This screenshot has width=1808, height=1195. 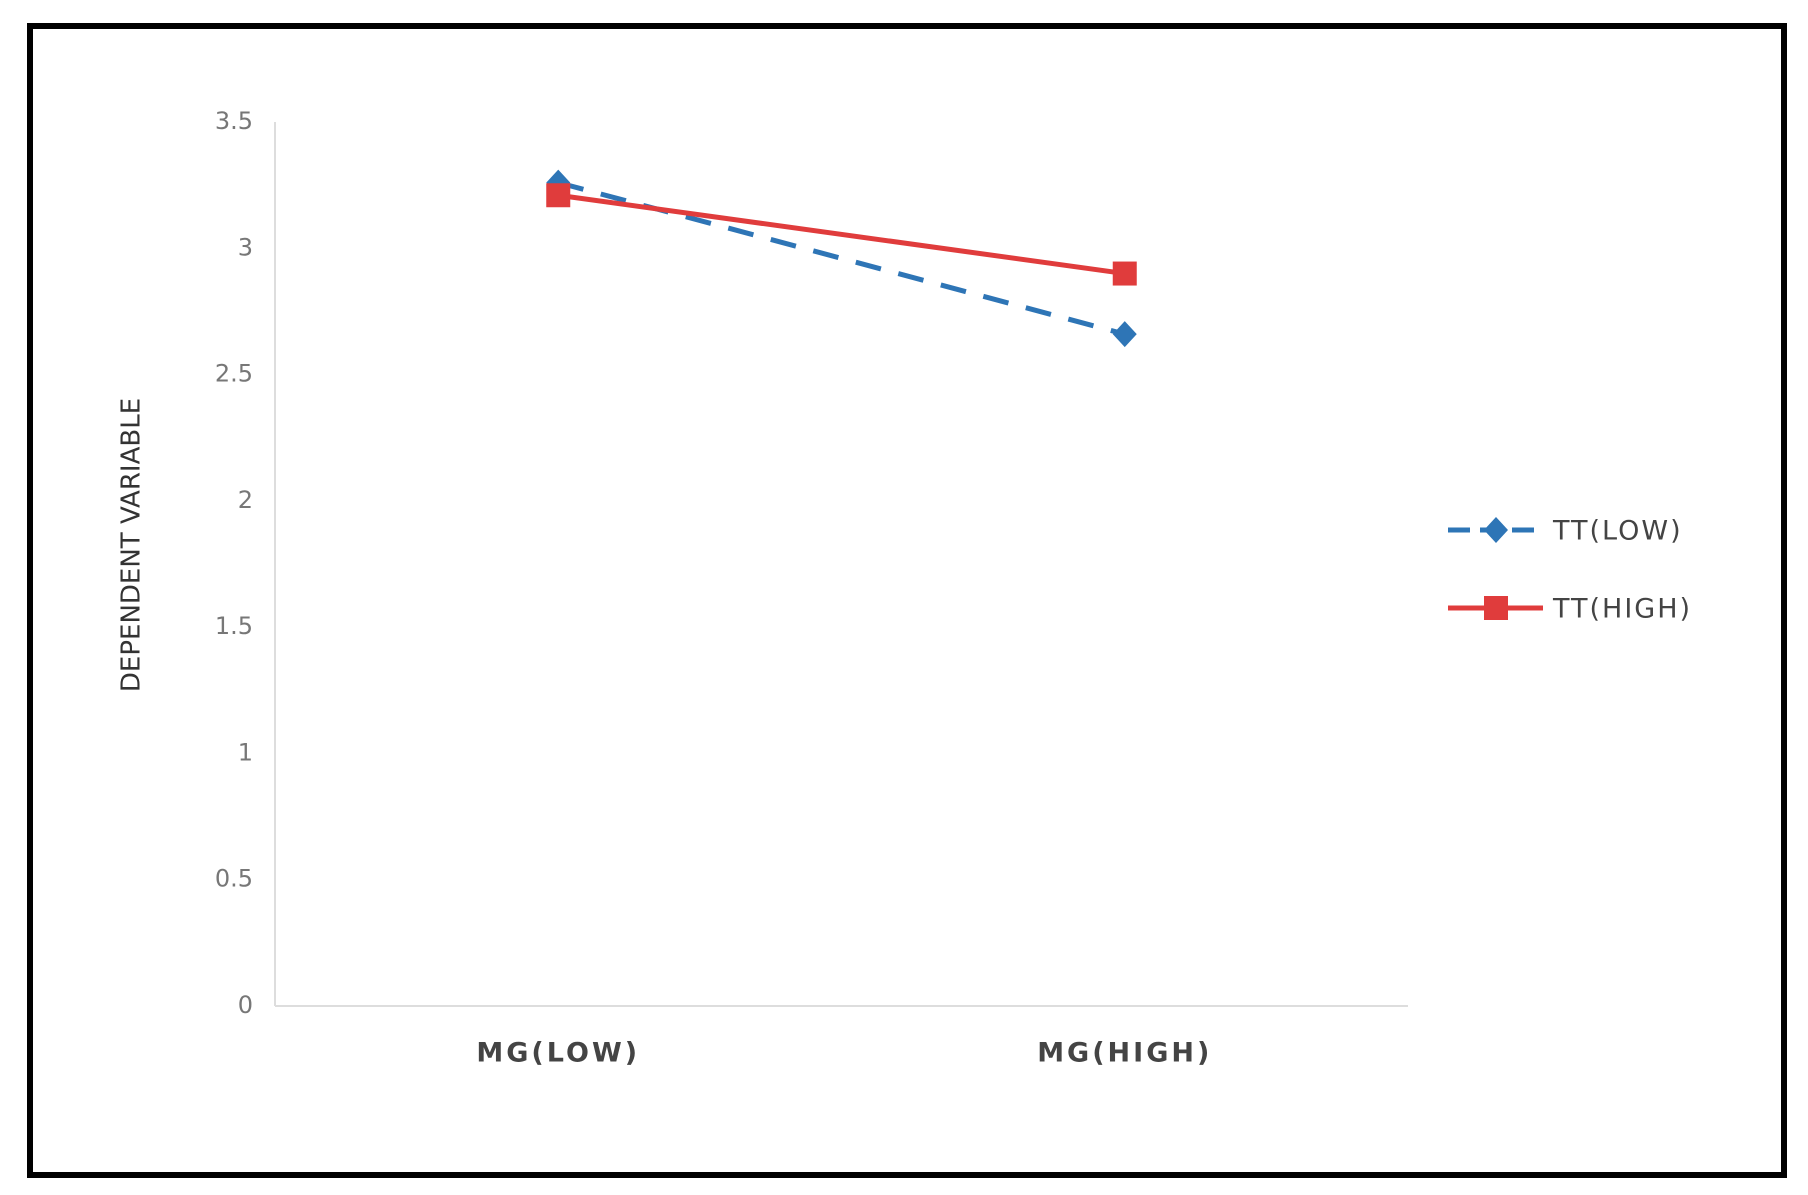 What do you see at coordinates (841, 234) in the screenshot?
I see `series-line` at bounding box center [841, 234].